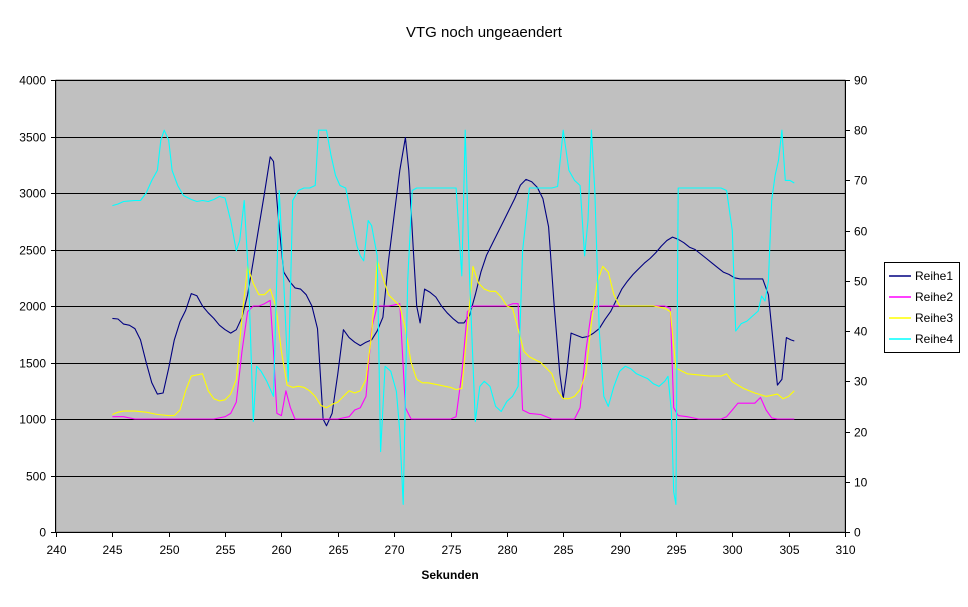 This screenshot has width=968, height=607. What do you see at coordinates (857, 533) in the screenshot?
I see `y2-tick-label: 0` at bounding box center [857, 533].